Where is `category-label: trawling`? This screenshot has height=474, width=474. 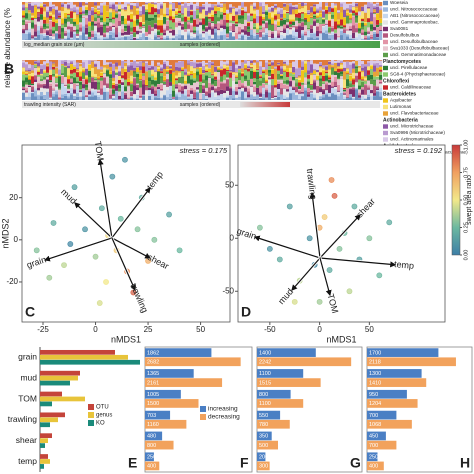
category-label: trawling is located at coordinates (23, 419).